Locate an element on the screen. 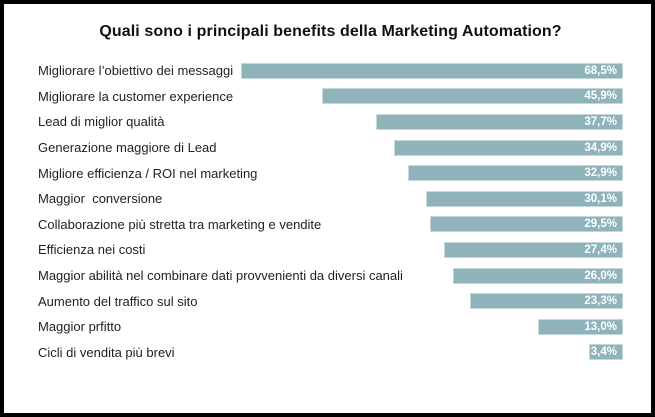 The height and width of the screenshot is (417, 655). value-bar: 30,1% is located at coordinates (524, 198).